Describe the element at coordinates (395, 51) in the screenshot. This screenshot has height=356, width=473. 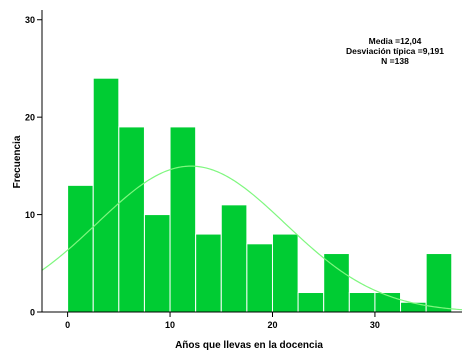
I see `stats-line: Desviación típica =9,191` at that location.